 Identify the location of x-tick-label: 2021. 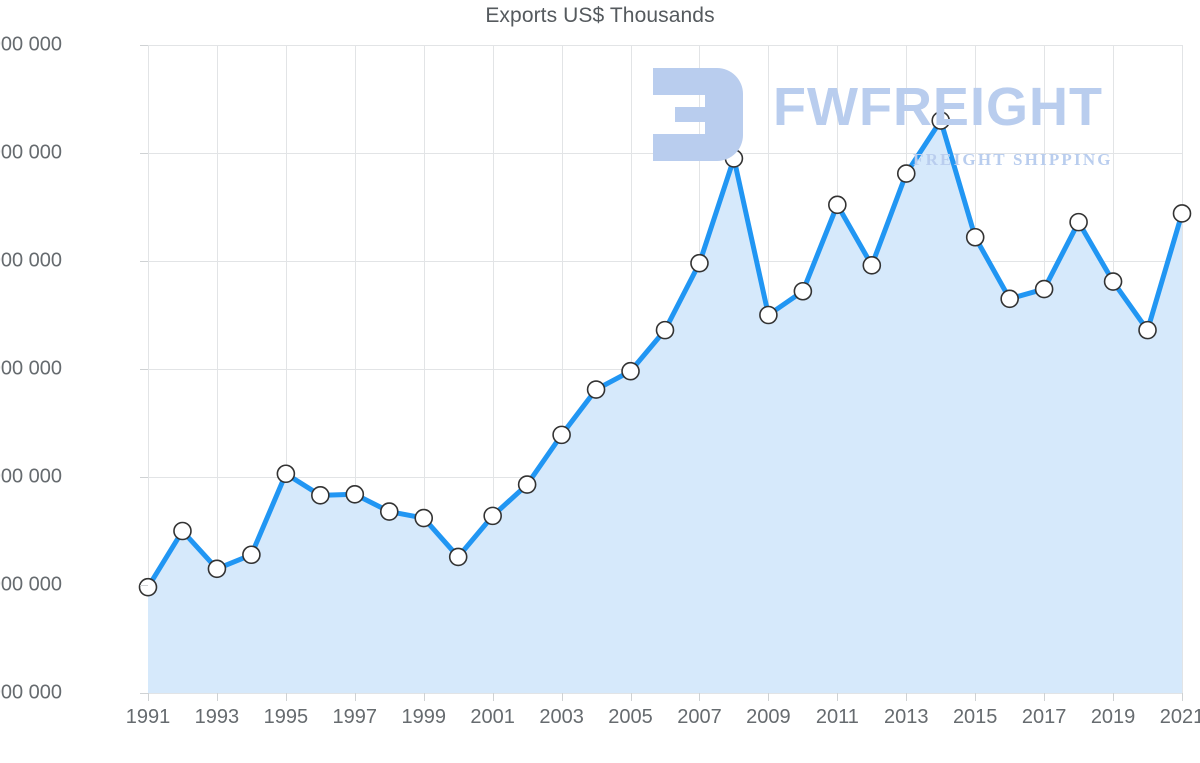
(1179, 717).